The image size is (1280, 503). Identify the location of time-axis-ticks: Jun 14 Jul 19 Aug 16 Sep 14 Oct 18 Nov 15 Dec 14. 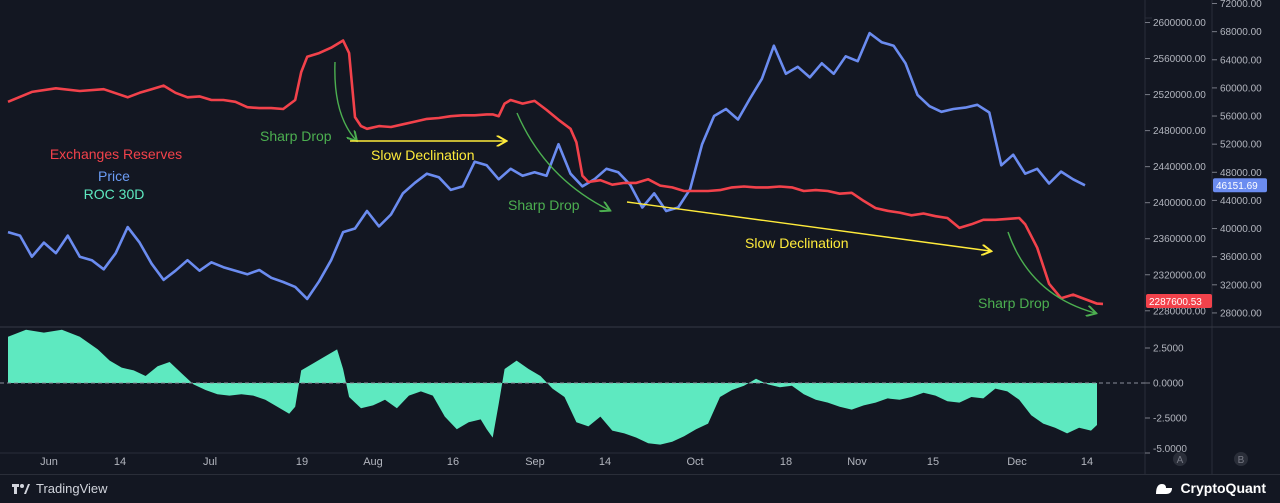
(566, 462).